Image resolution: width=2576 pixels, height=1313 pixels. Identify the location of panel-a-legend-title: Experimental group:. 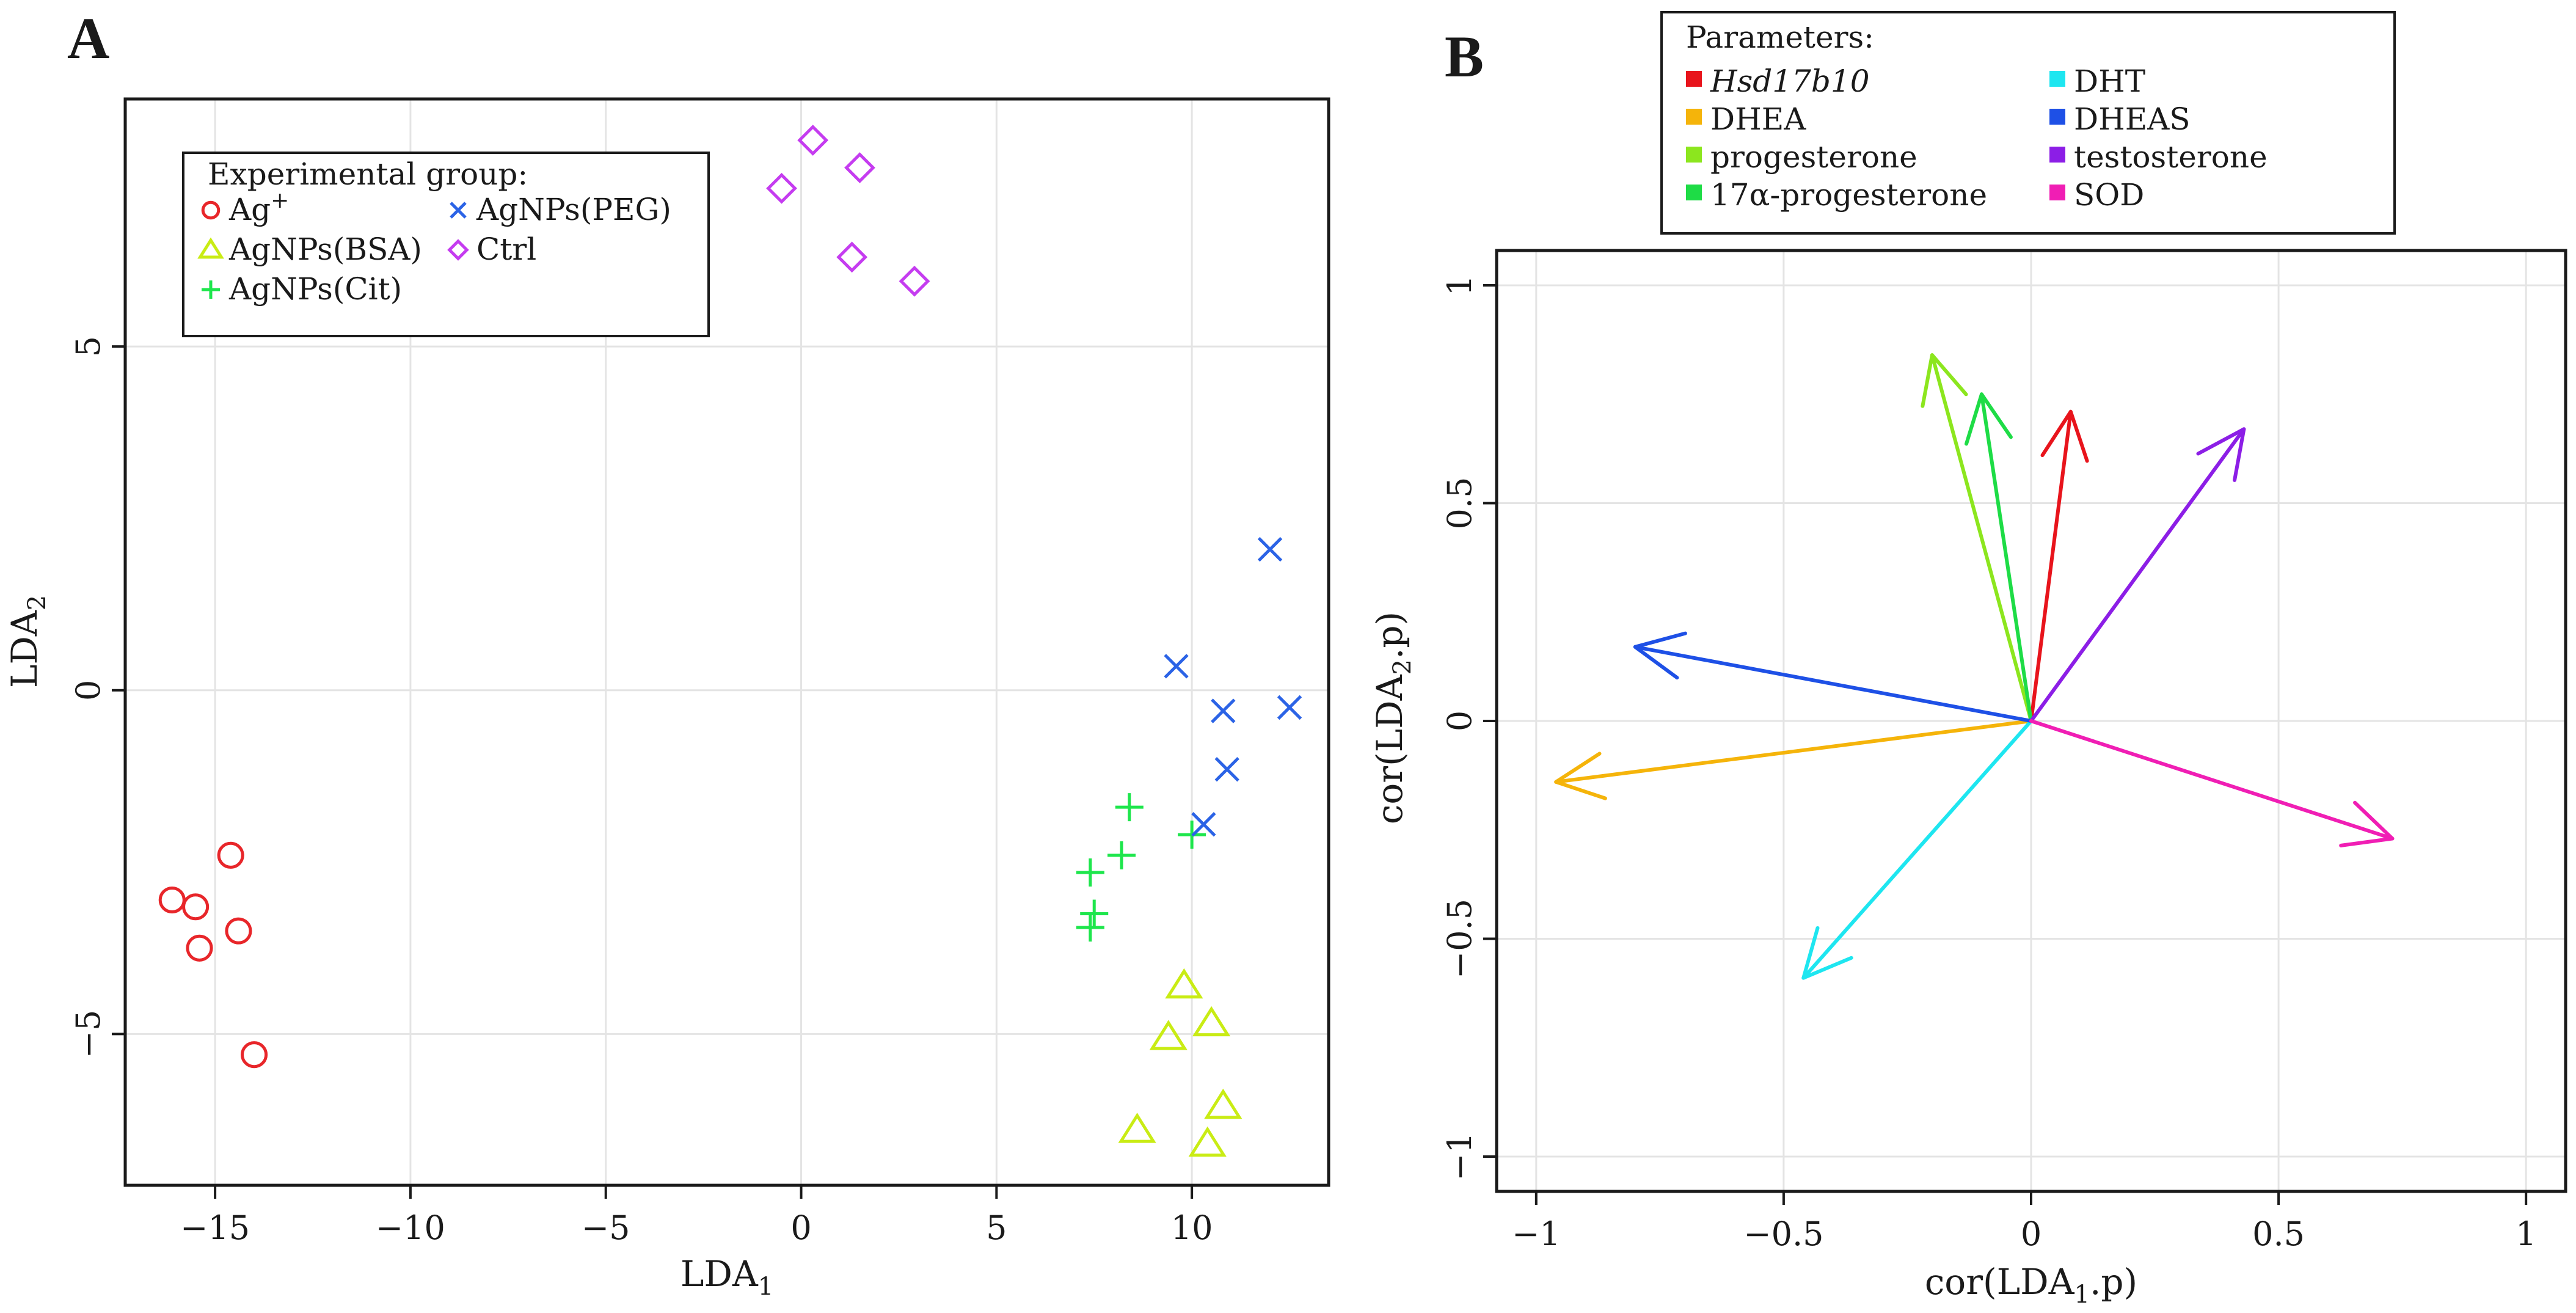
(368, 174).